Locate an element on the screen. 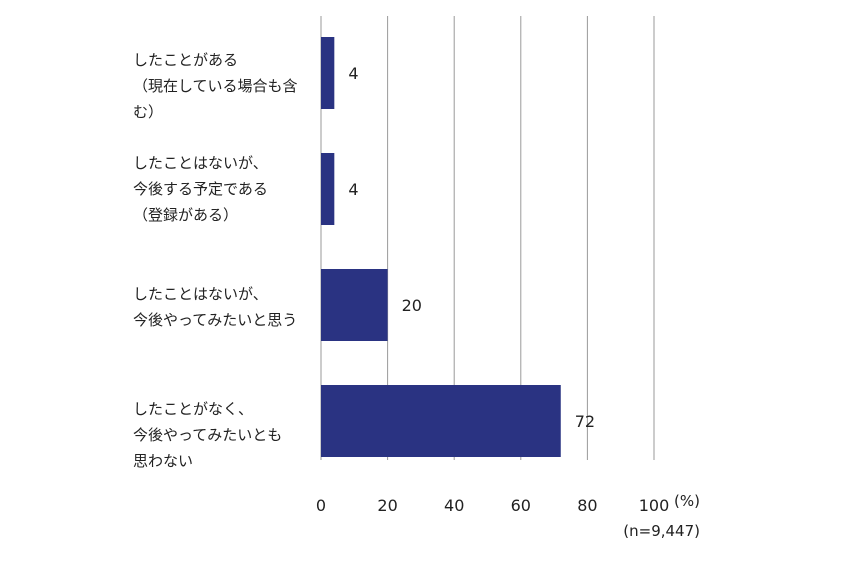 The width and height of the screenshot is (855, 562). x-tick-label-40: 40 is located at coordinates (454, 505).